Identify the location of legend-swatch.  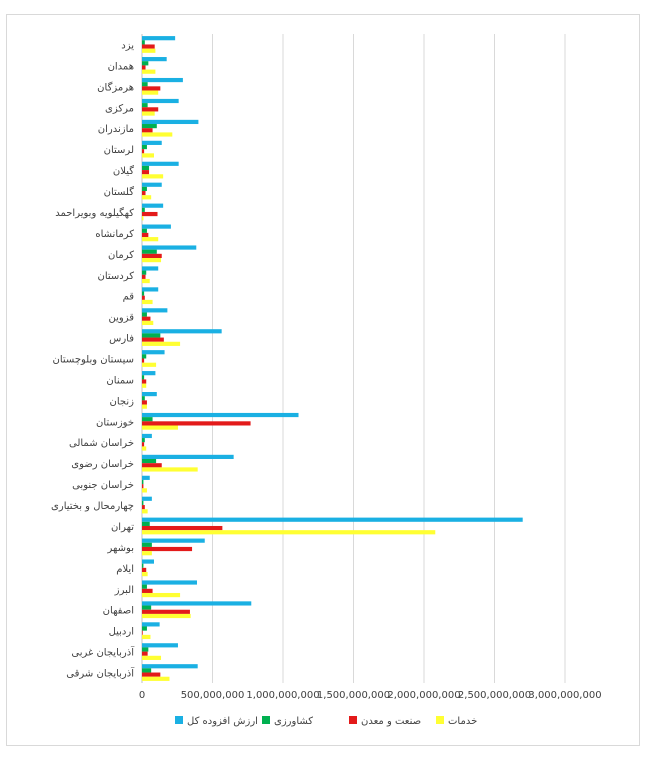
(266, 720).